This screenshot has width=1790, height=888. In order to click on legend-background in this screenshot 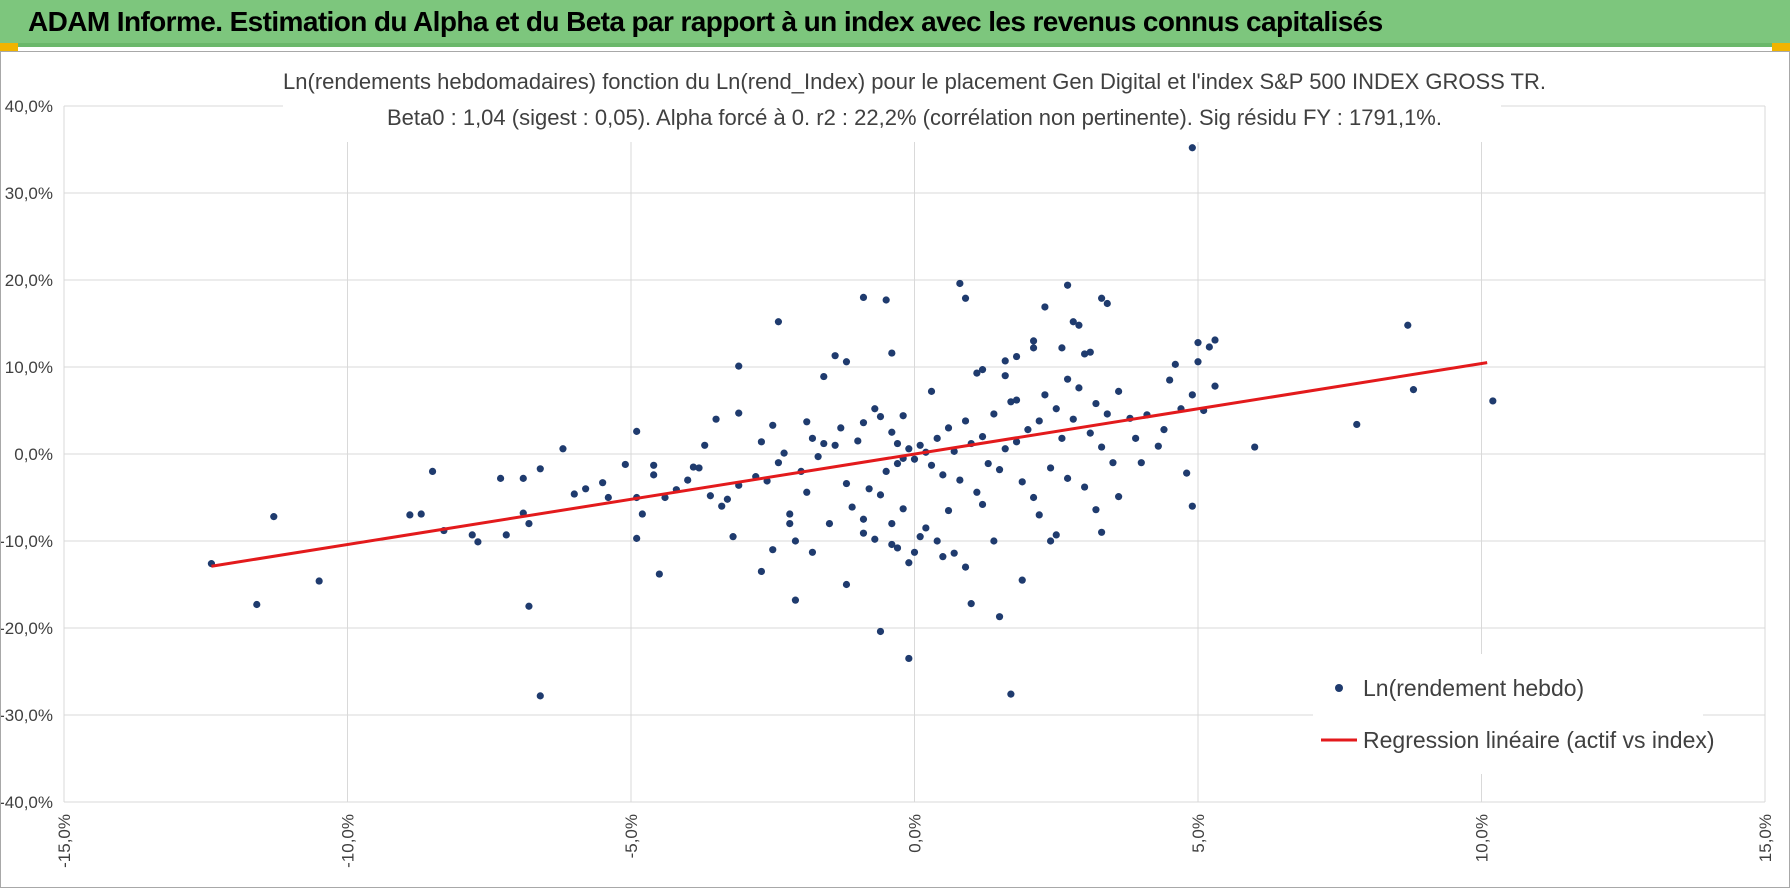, I will do `click(1508, 714)`.